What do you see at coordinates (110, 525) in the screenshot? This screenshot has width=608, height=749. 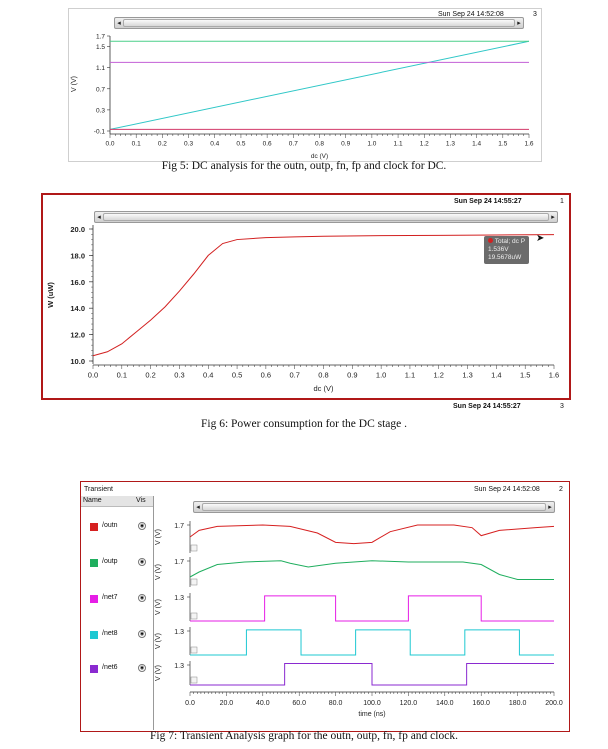 I see `signal-name: /outn` at bounding box center [110, 525].